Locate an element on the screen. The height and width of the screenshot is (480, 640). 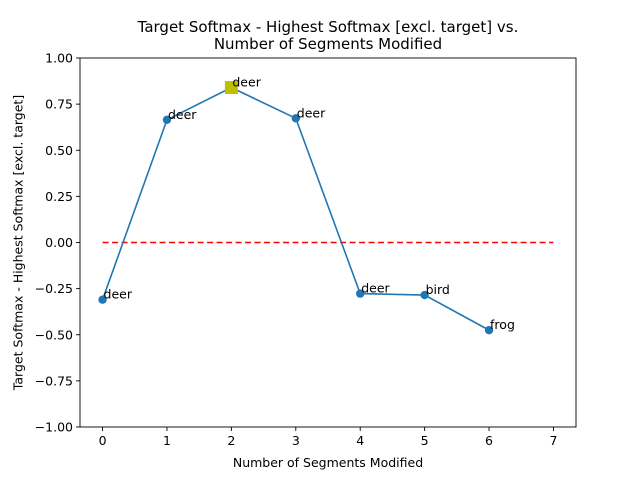
chart-title-line: Number of Segments Modified is located at coordinates (328, 44).